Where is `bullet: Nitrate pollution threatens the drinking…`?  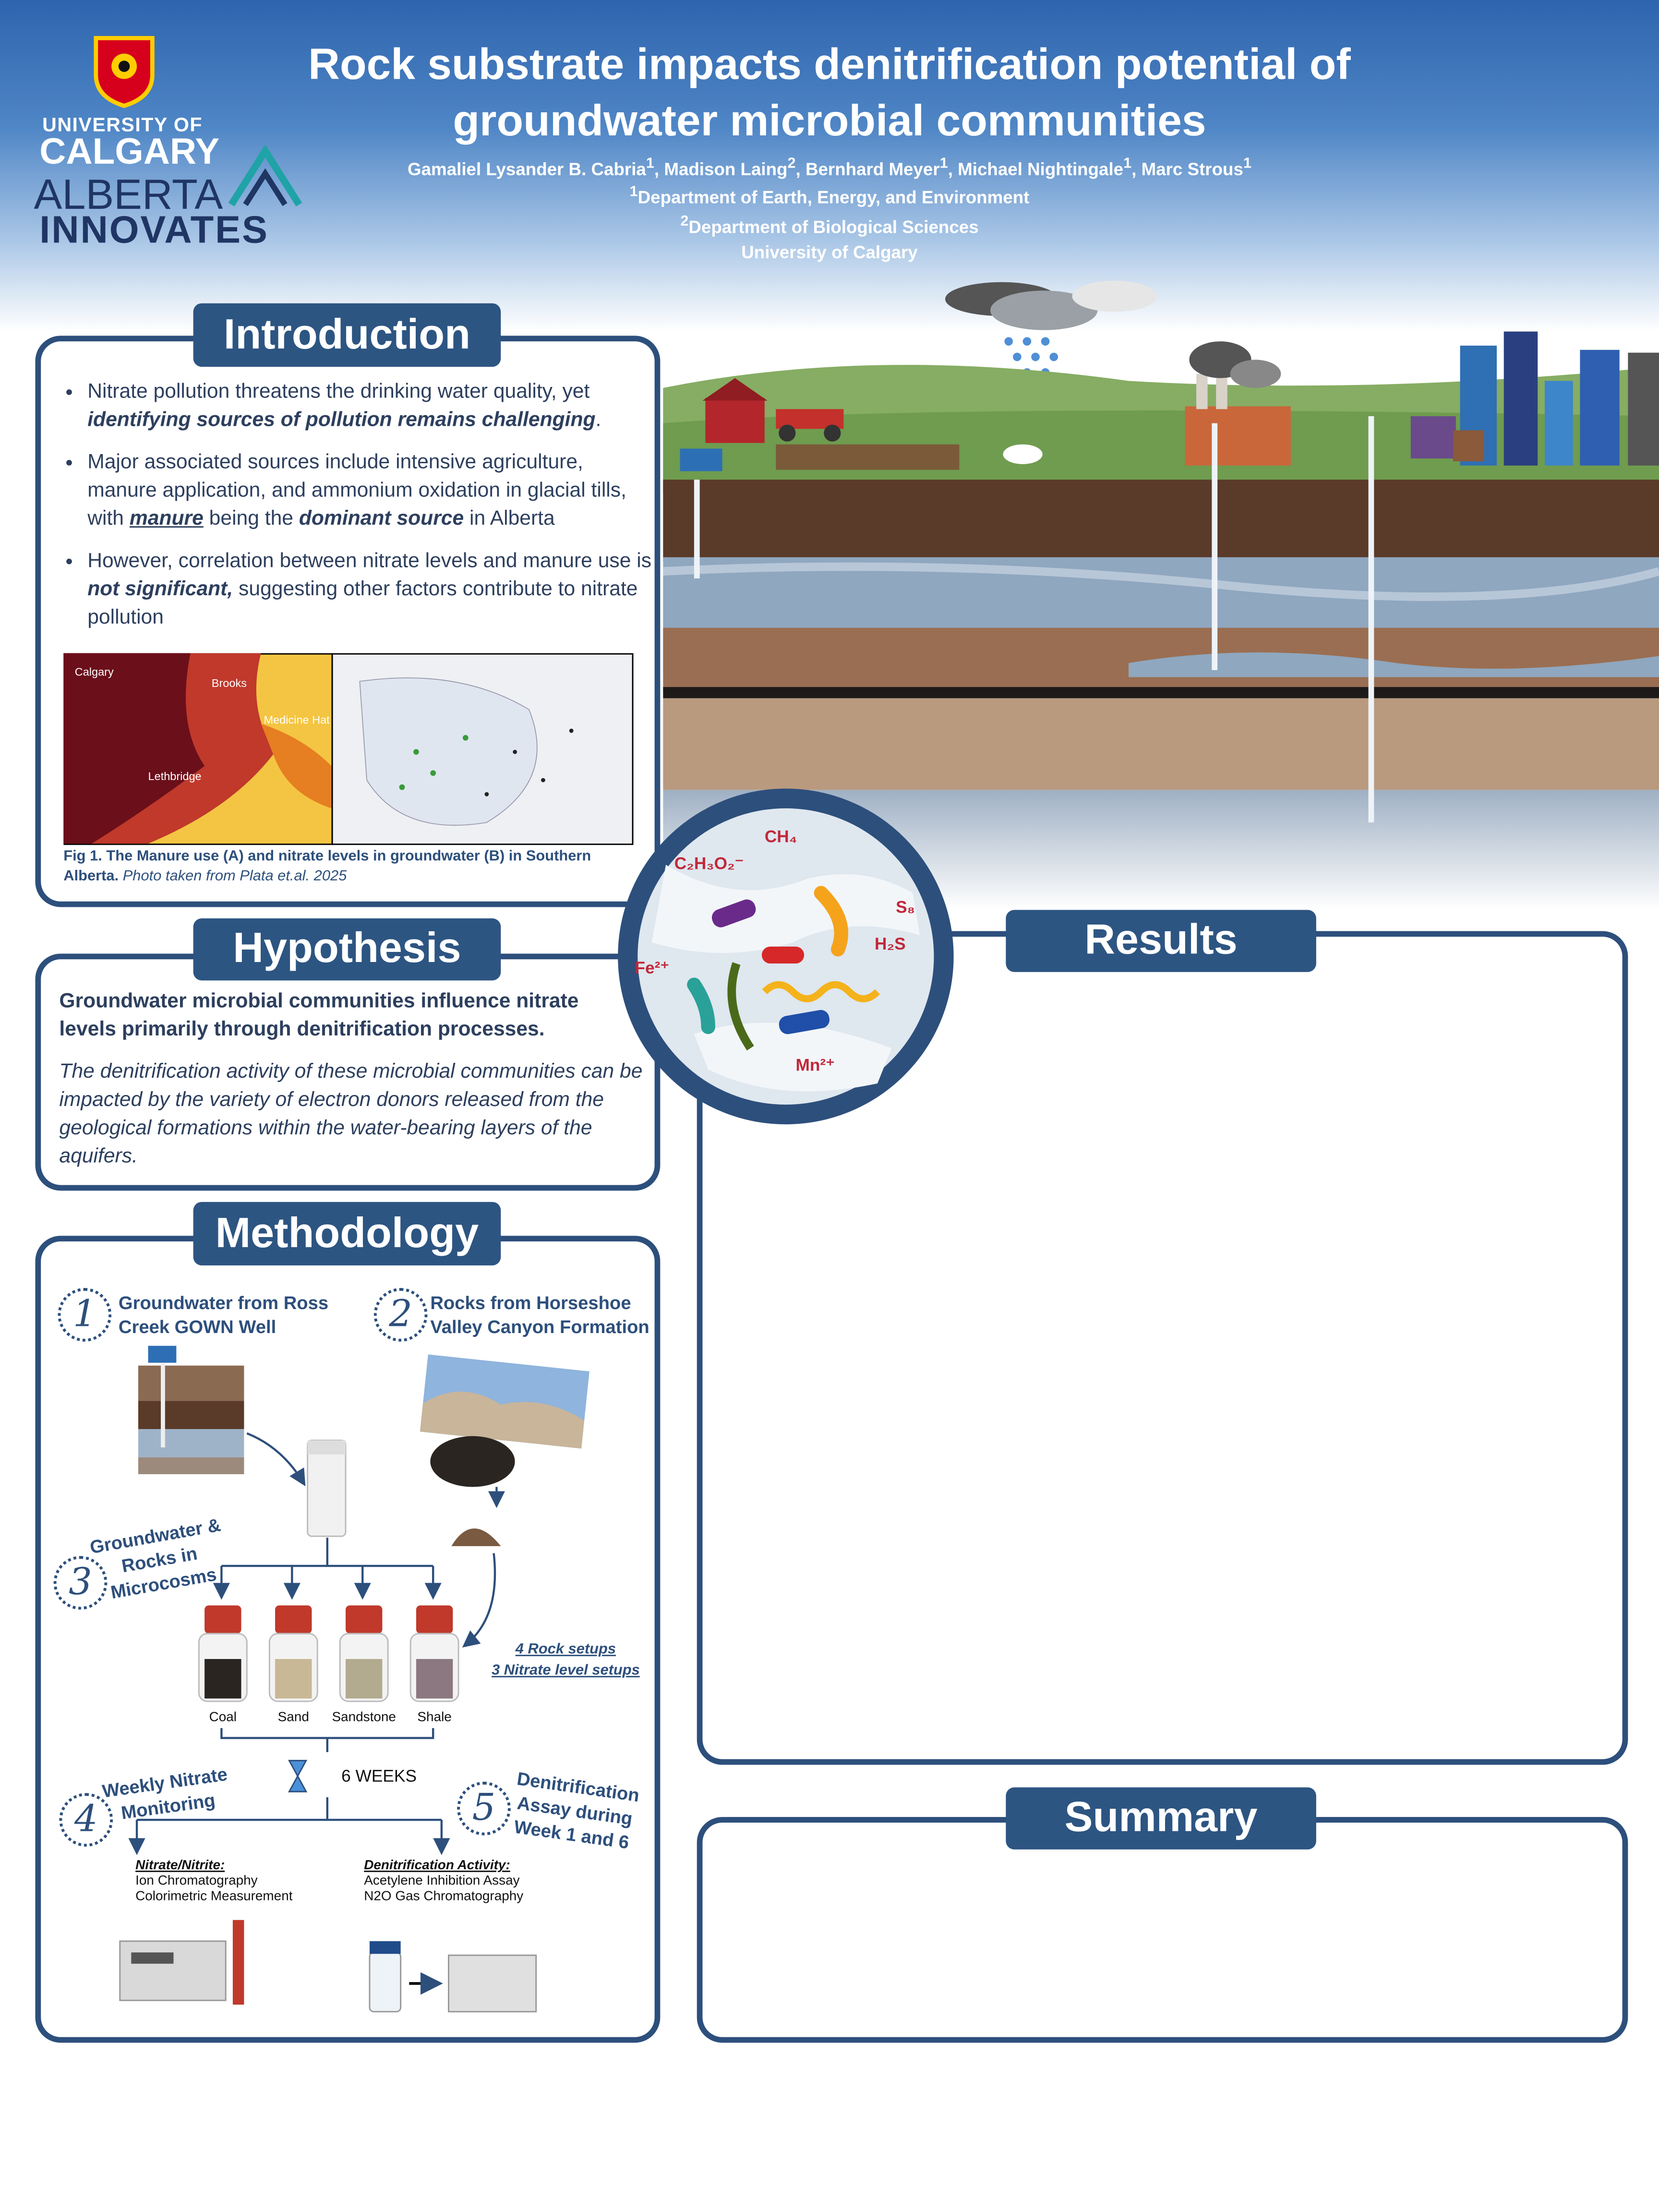
bullet: Nitrate pollution threatens the drinking… is located at coordinates (371, 406).